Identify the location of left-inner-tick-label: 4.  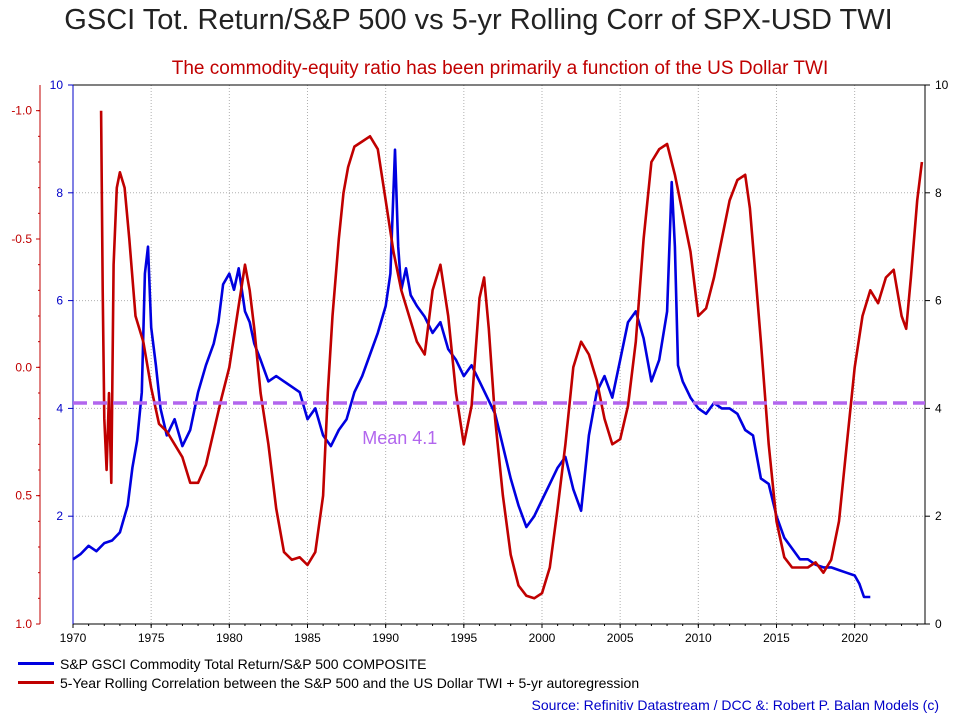
(59, 408).